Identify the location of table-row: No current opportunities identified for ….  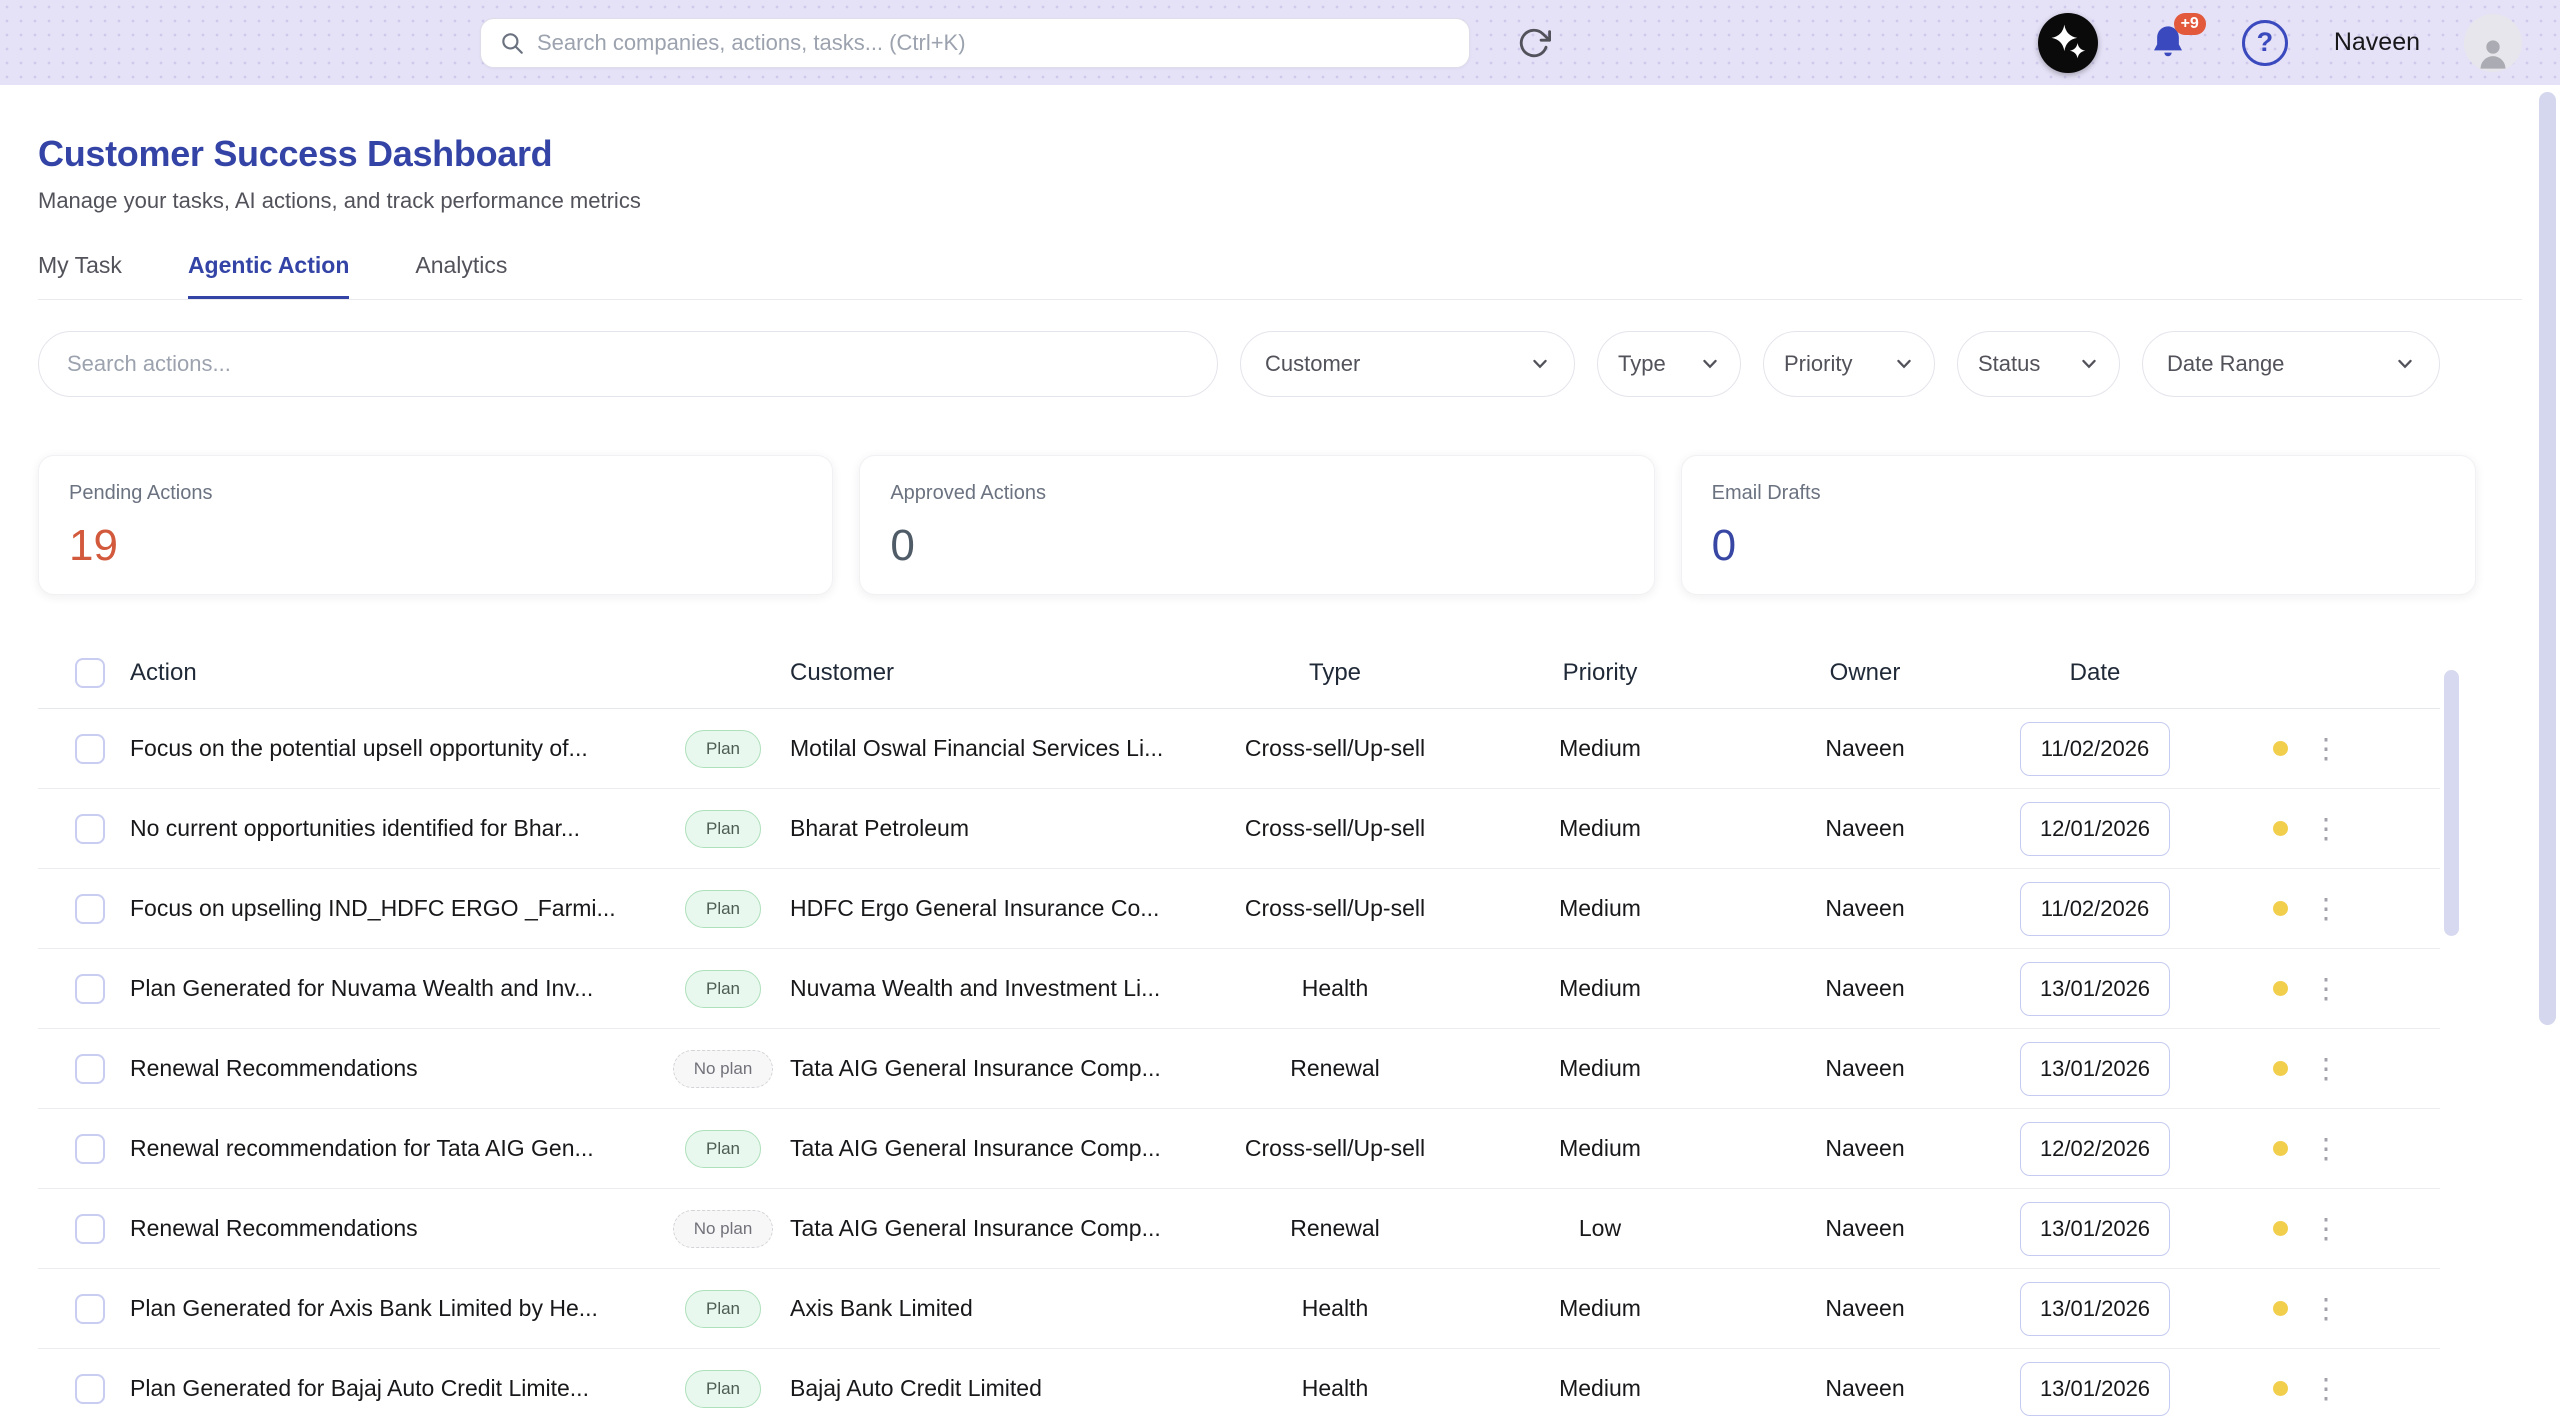
(1239, 829).